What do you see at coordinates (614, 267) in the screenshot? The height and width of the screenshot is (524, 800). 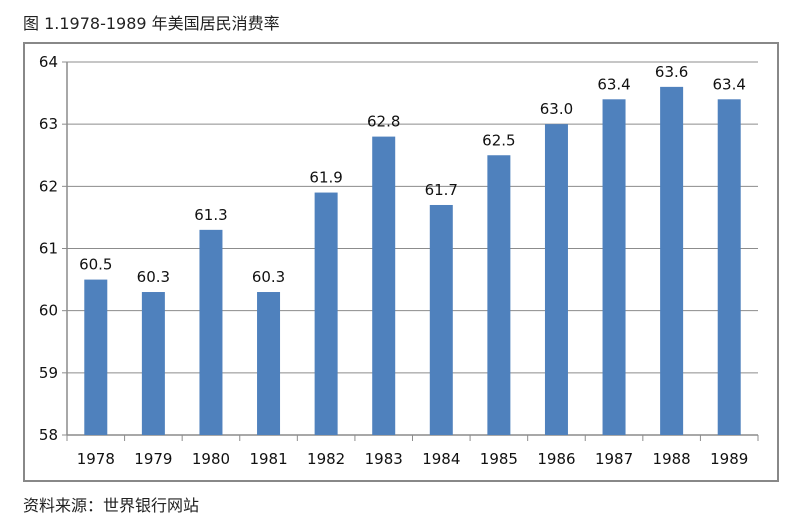 I see `bar-1987` at bounding box center [614, 267].